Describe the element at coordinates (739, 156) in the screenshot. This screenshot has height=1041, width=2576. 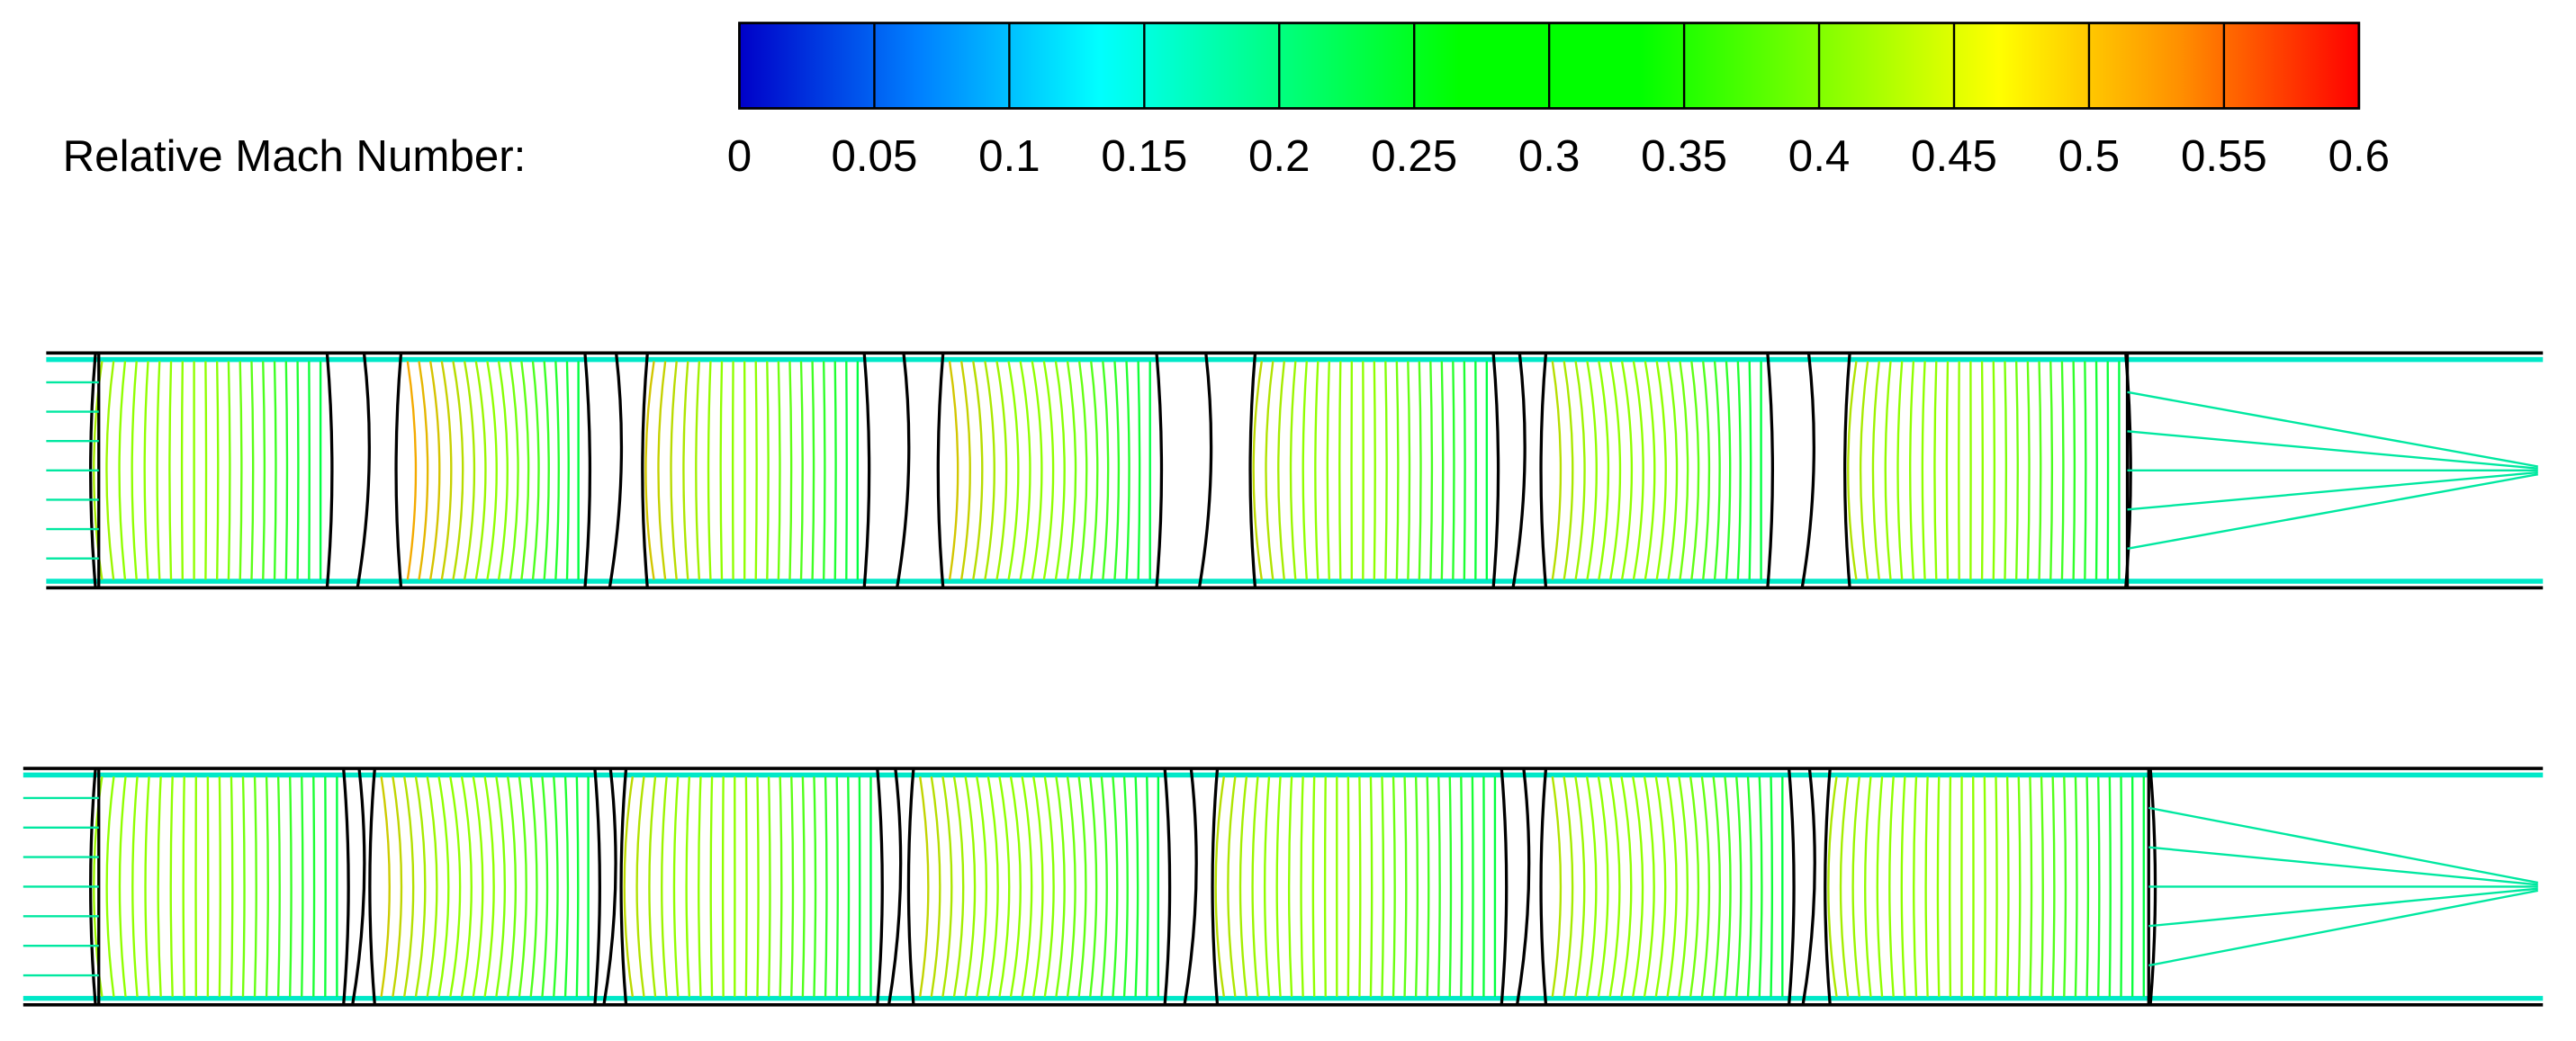
I see `colorbar-tick-label: 0` at that location.